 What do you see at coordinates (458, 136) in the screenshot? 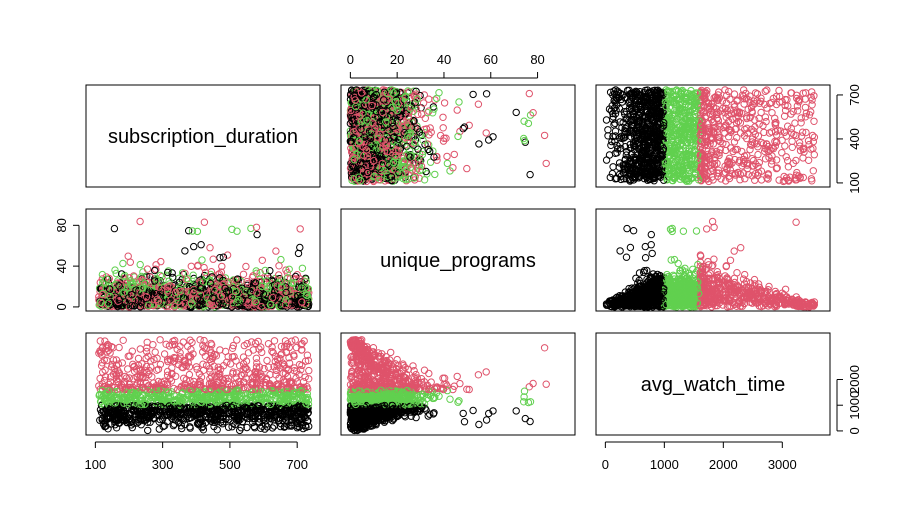
I see `panel-r0-c1` at bounding box center [458, 136].